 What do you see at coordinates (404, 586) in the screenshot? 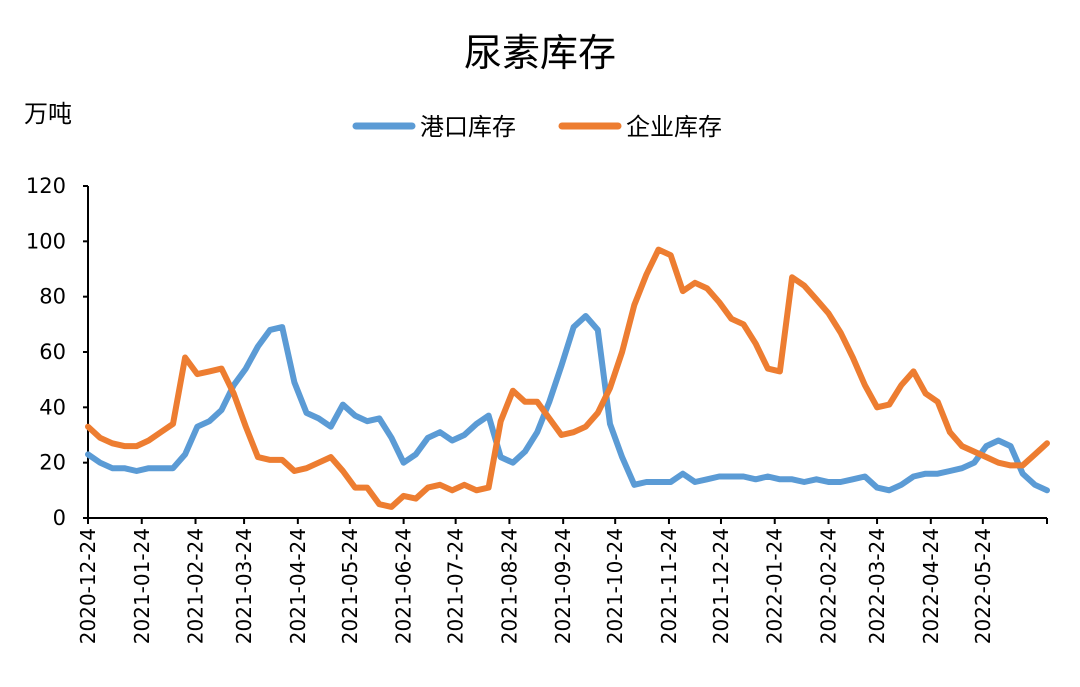
I see `x-tick-label: 2021-06-24` at bounding box center [404, 586].